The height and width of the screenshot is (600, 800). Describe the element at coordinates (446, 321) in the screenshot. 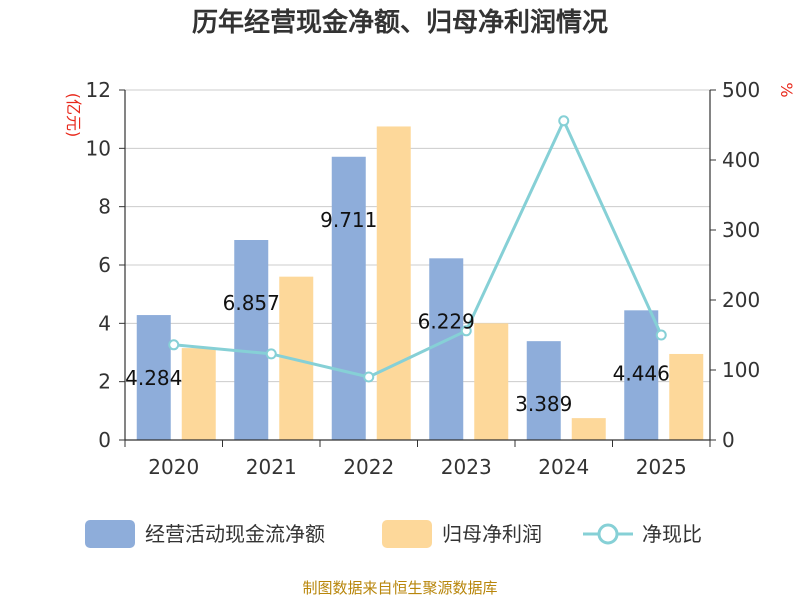

I see `operating-cash-value-label: 6.229` at that location.